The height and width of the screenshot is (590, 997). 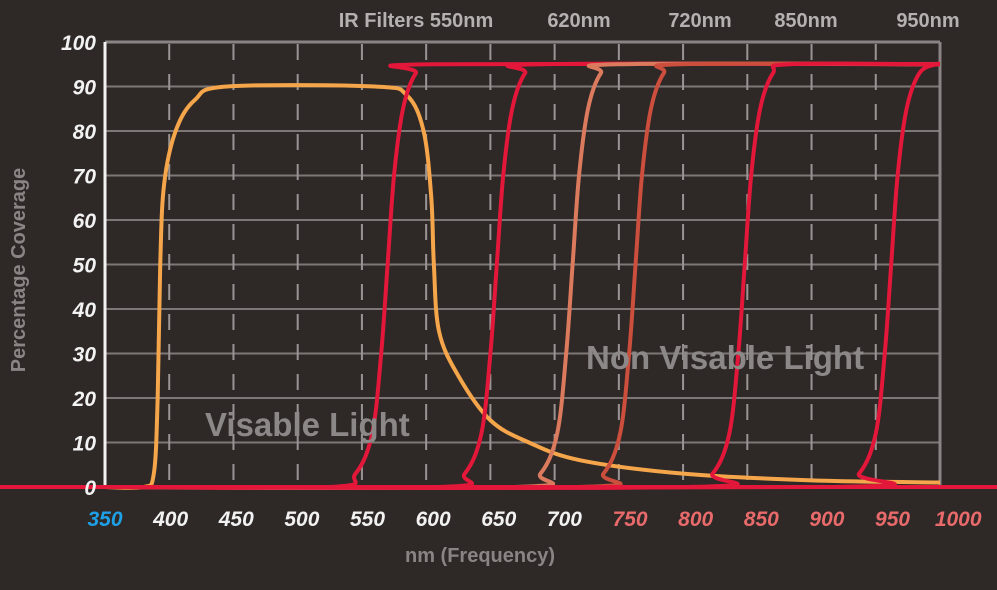 What do you see at coordinates (433, 519) in the screenshot?
I see `x-tick-label: 600` at bounding box center [433, 519].